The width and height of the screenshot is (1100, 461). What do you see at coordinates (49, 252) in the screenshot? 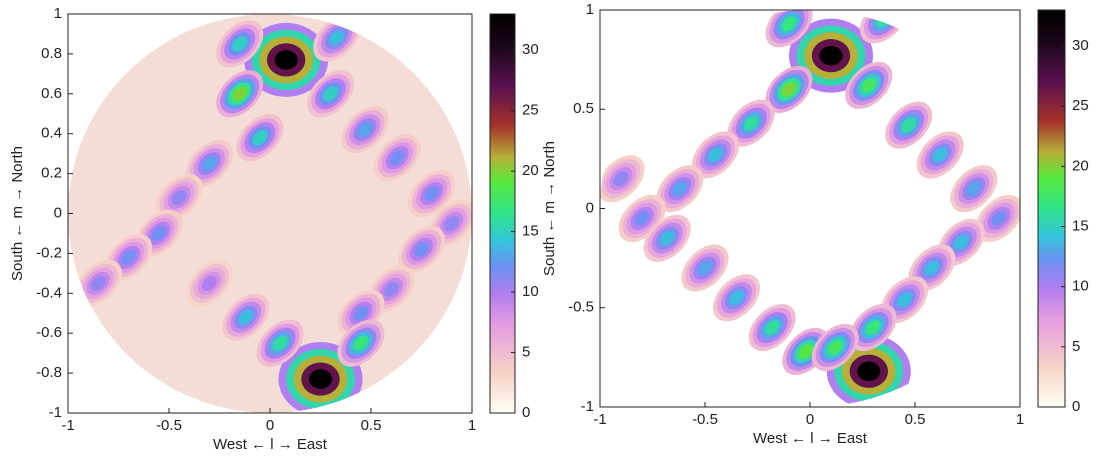
I see `y-tick-label: -0.2` at bounding box center [49, 252].